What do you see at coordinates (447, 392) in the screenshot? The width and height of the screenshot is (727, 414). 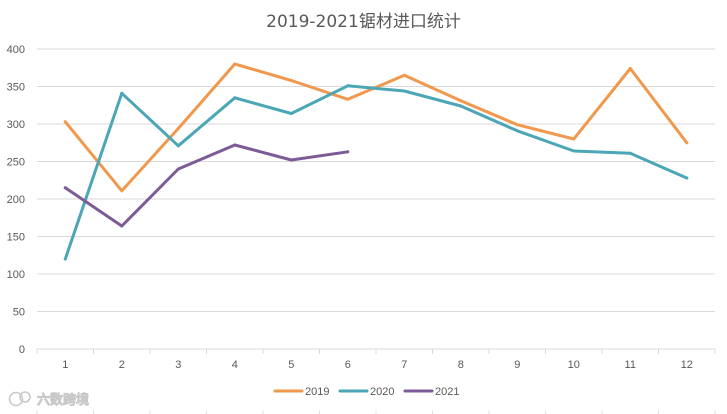 I see `legend-label: 2021` at bounding box center [447, 392].